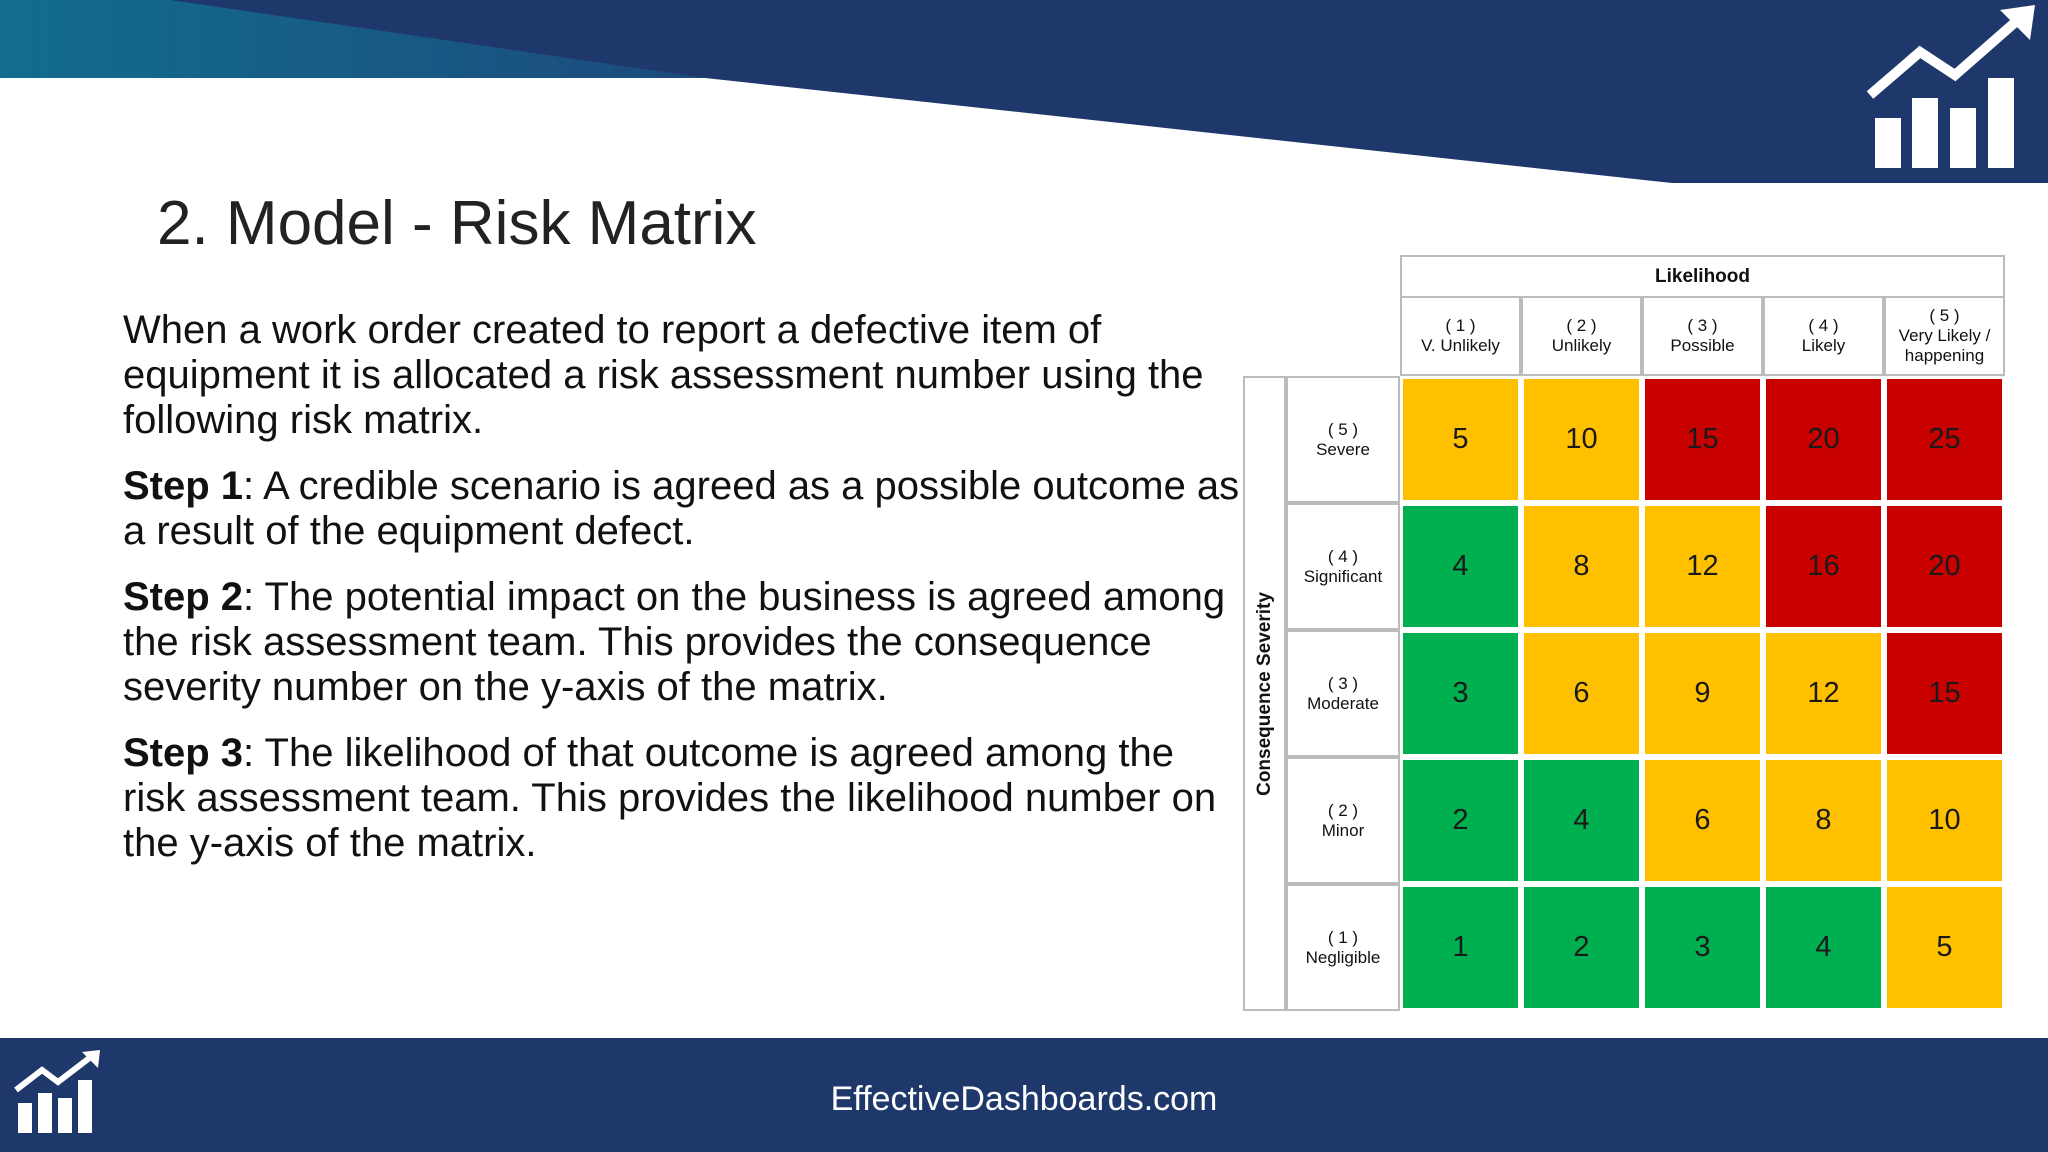  Describe the element at coordinates (1343, 937) in the screenshot. I see `row-number: ( 1 )` at that location.